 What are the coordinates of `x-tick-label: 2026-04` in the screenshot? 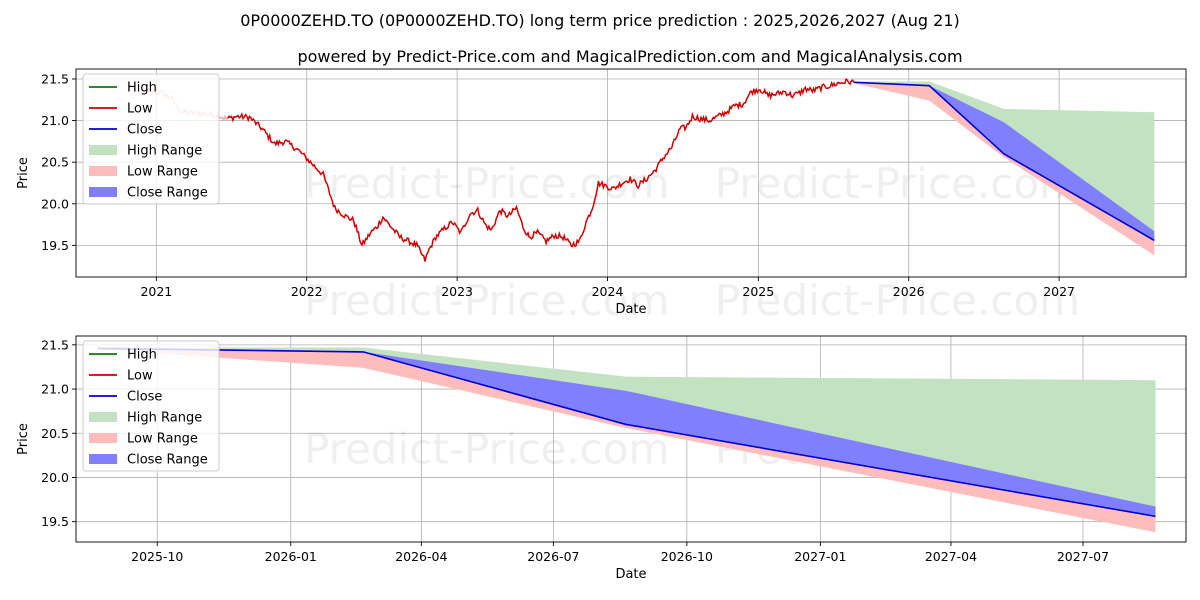 It's located at (421, 556).